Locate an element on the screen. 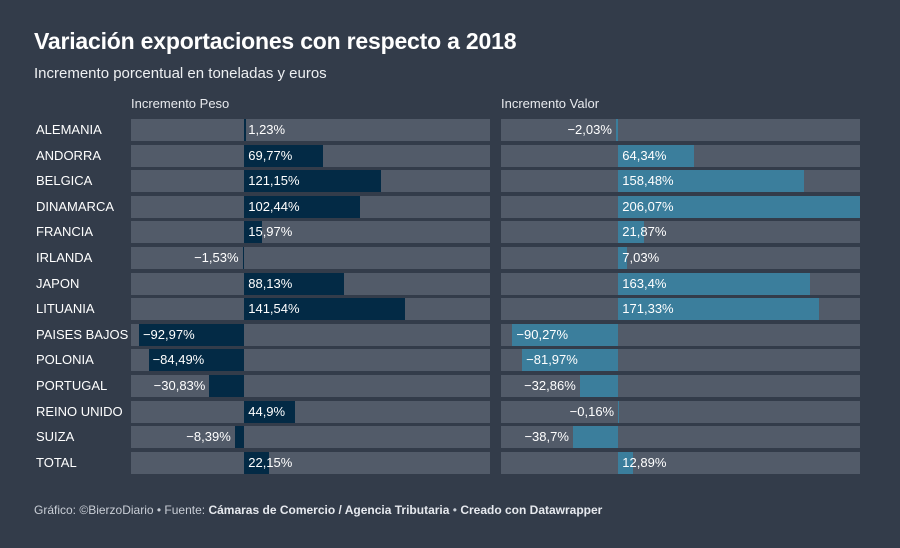 The height and width of the screenshot is (548, 900). footer-prefix: Gráfico: ©BierzoDiario • Fuente: is located at coordinates (121, 510).